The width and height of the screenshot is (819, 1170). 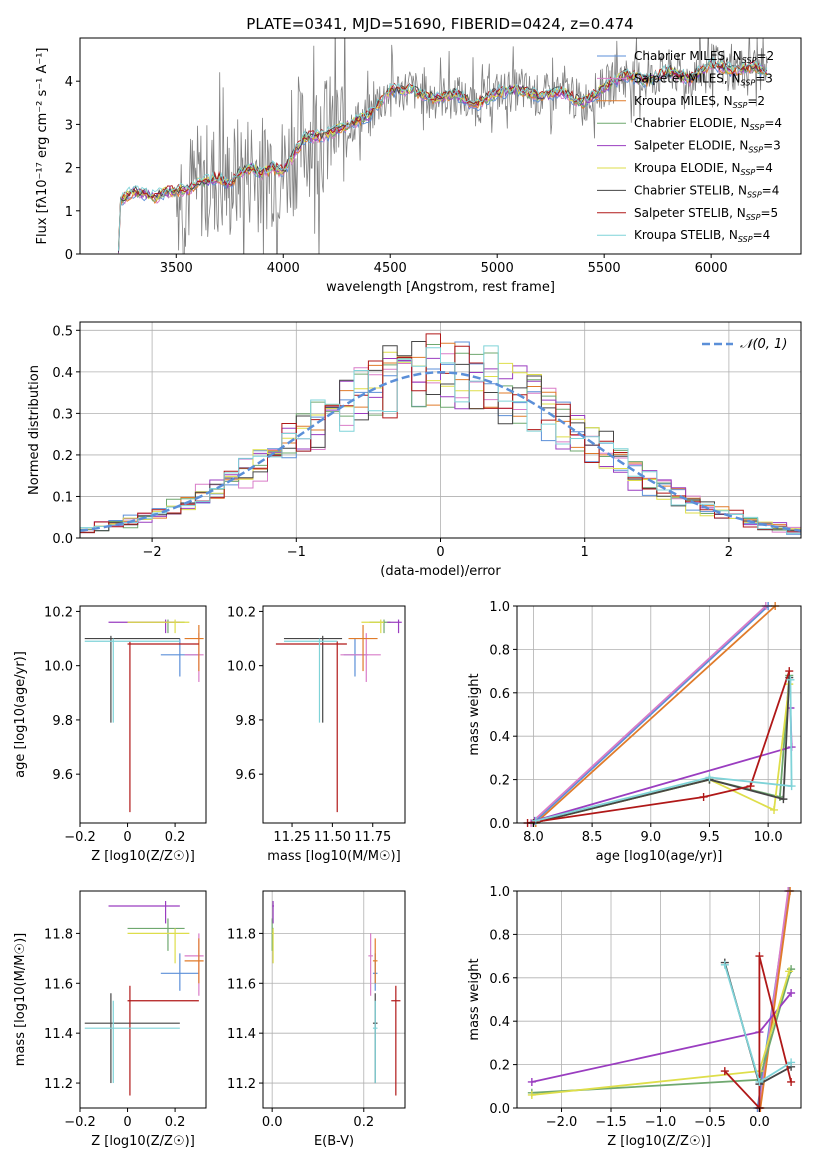 What do you see at coordinates (659, 999) in the screenshot?
I see `massweight_vs_Z-axes-frame` at bounding box center [659, 999].